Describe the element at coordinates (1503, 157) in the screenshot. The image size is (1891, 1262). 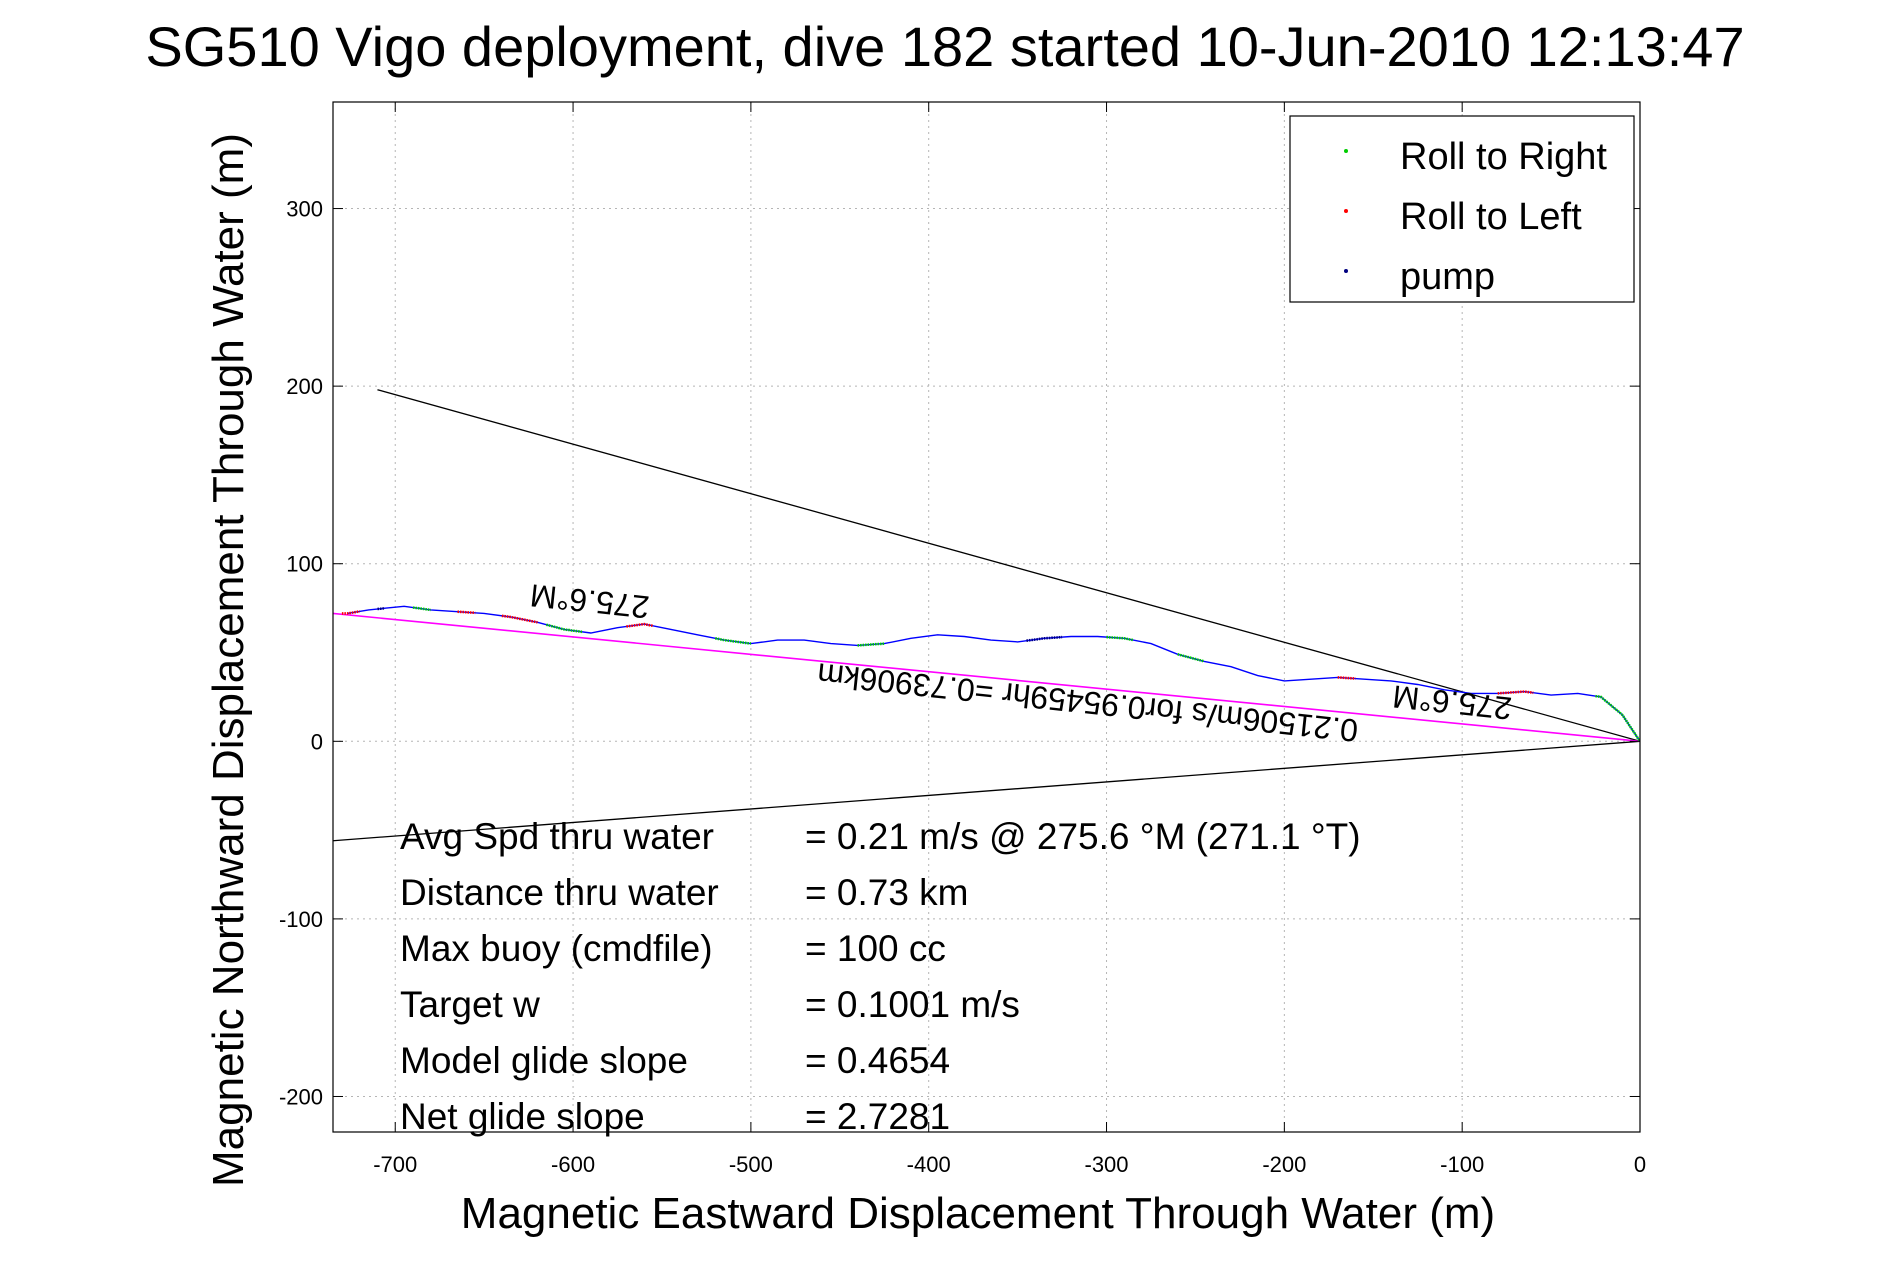
I see `legend-entry: Roll to Right` at that location.